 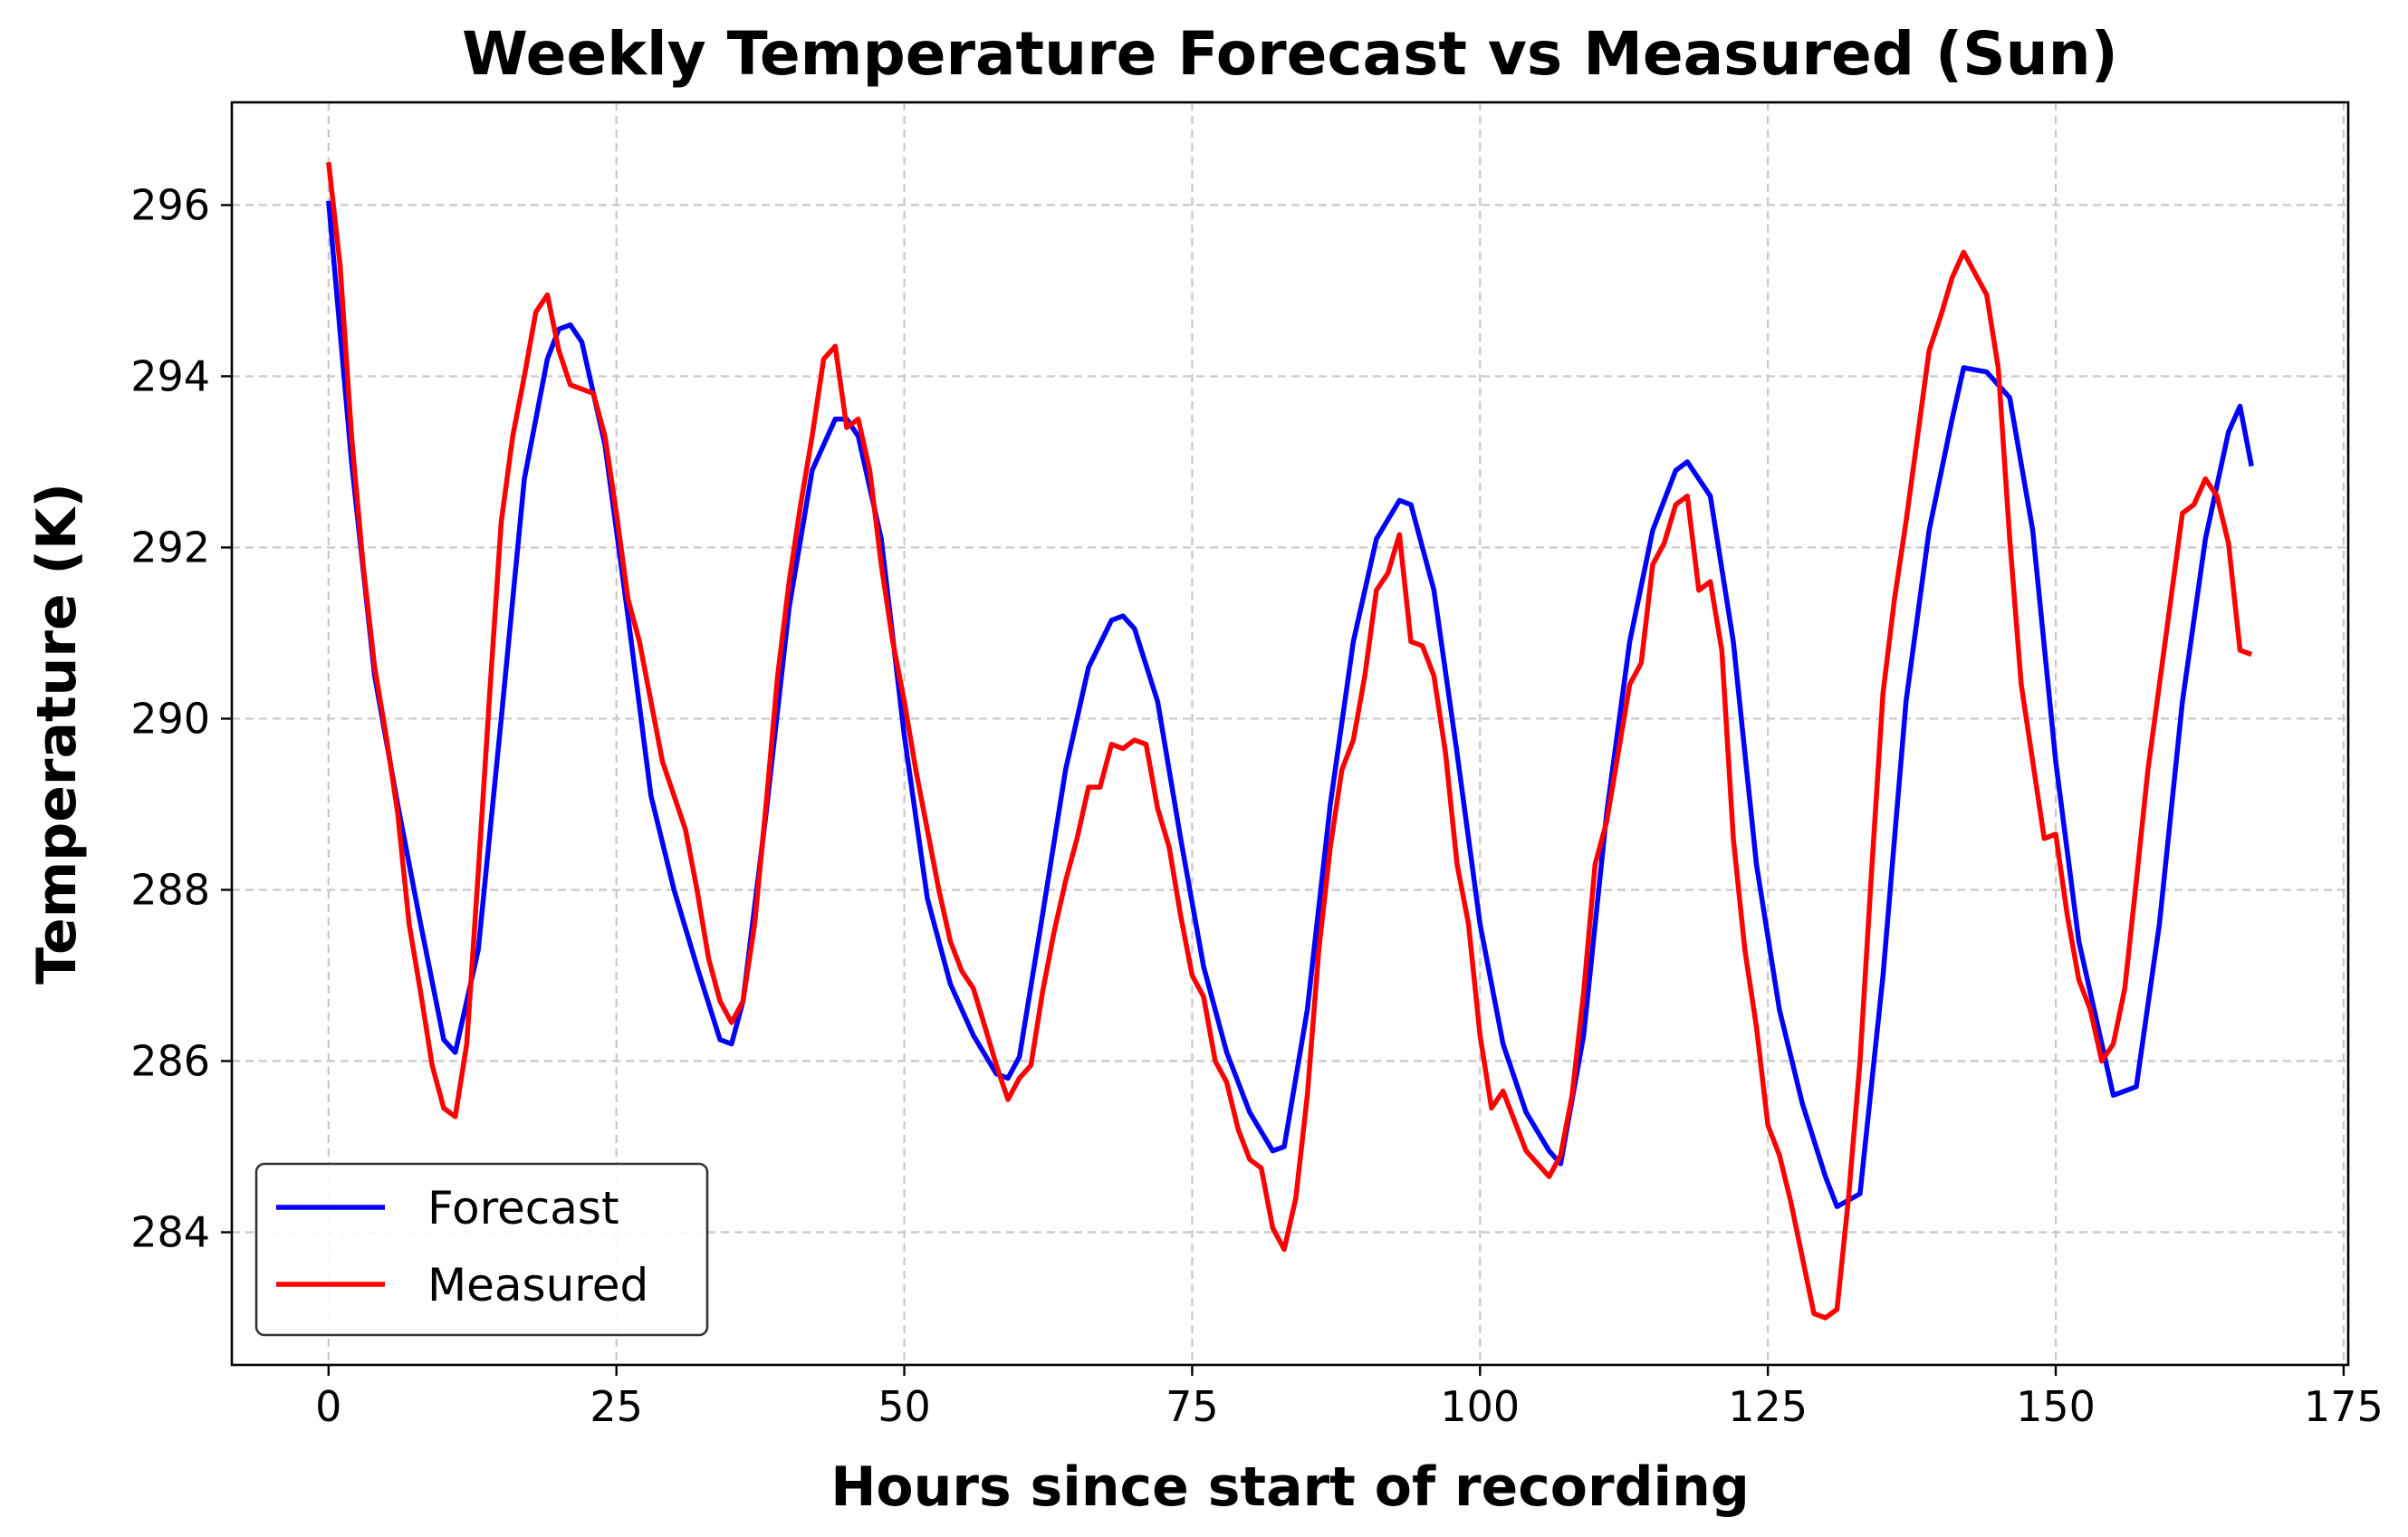 What do you see at coordinates (2344, 1406) in the screenshot?
I see `x-tick-label: 175` at bounding box center [2344, 1406].